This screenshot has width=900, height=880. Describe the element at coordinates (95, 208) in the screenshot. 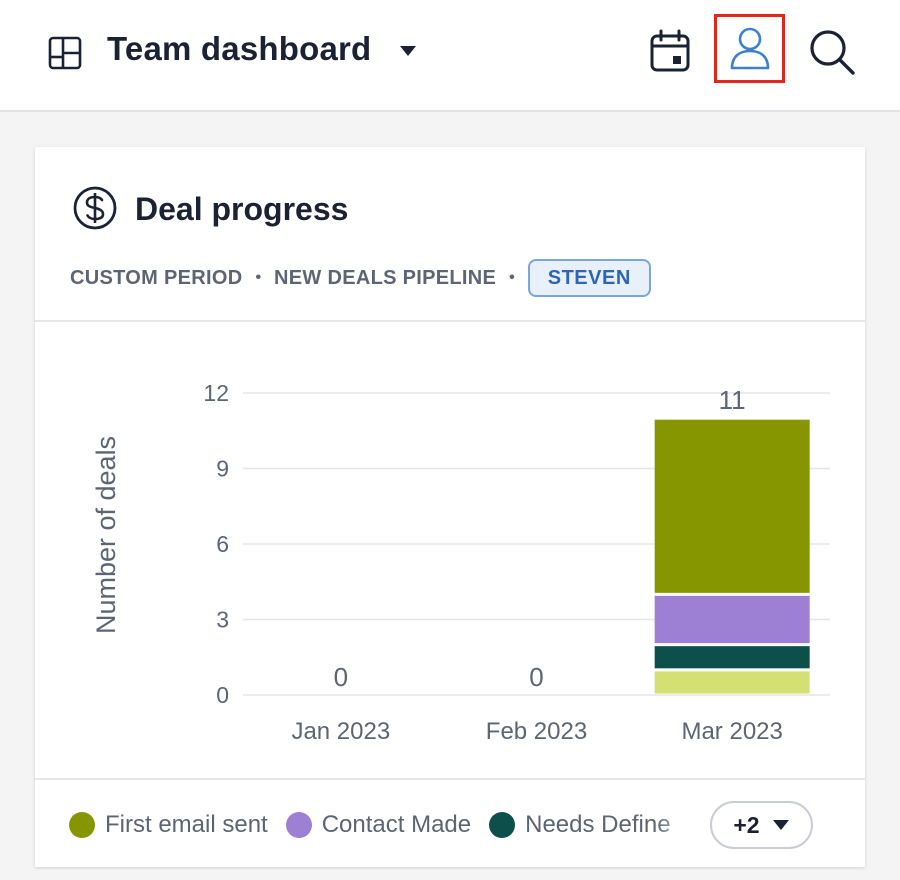

I see `dollar-circle-icon` at that location.